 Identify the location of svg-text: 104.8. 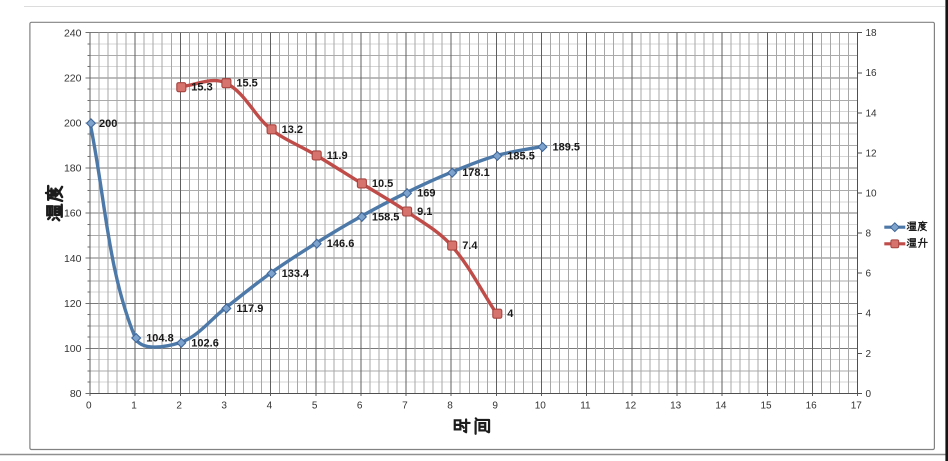
(160, 339).